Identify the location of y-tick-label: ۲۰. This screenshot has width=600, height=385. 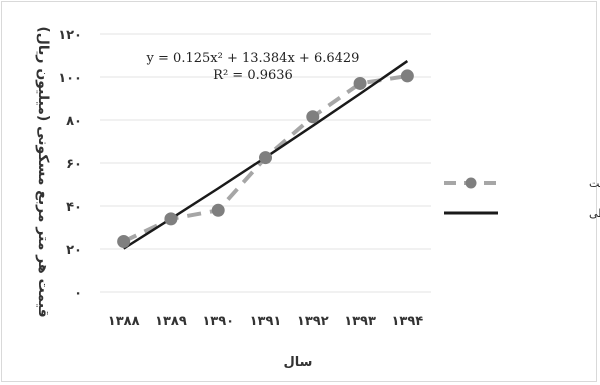
(74, 250).